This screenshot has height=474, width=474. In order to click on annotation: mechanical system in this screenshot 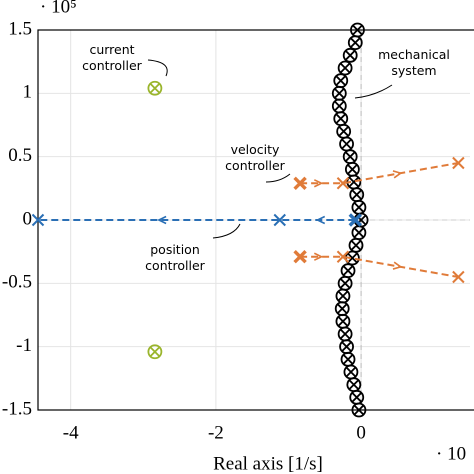, I will do `click(414, 62)`.